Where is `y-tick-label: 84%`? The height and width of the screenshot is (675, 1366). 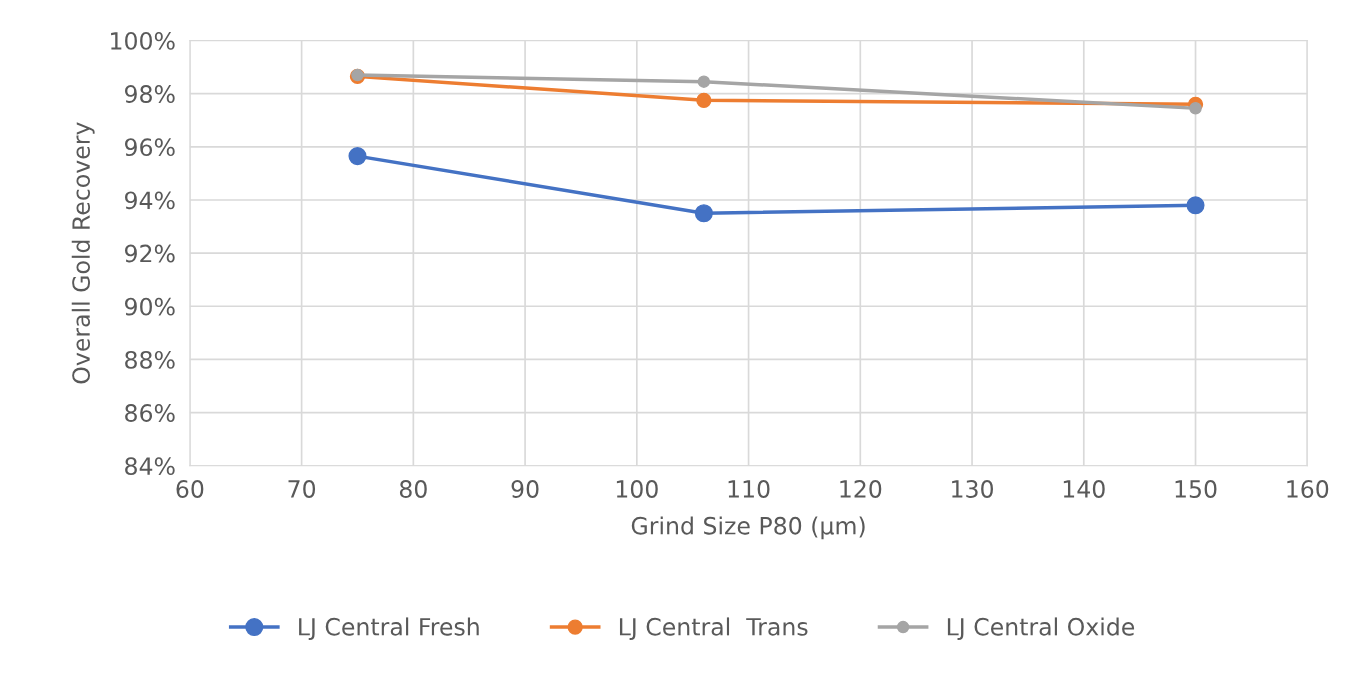 y-tick-label: 84% is located at coordinates (150, 466).